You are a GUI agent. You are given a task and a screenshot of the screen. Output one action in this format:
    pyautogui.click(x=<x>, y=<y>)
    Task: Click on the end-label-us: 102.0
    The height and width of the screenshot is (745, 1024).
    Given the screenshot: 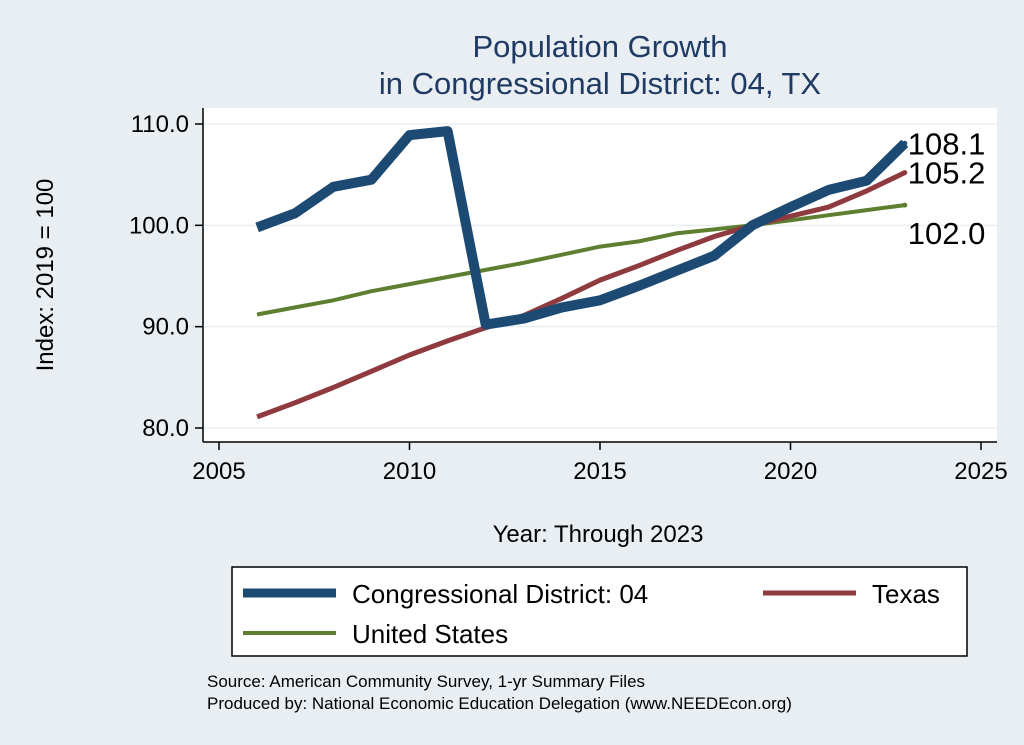 What is the action you would take?
    pyautogui.click(x=947, y=233)
    